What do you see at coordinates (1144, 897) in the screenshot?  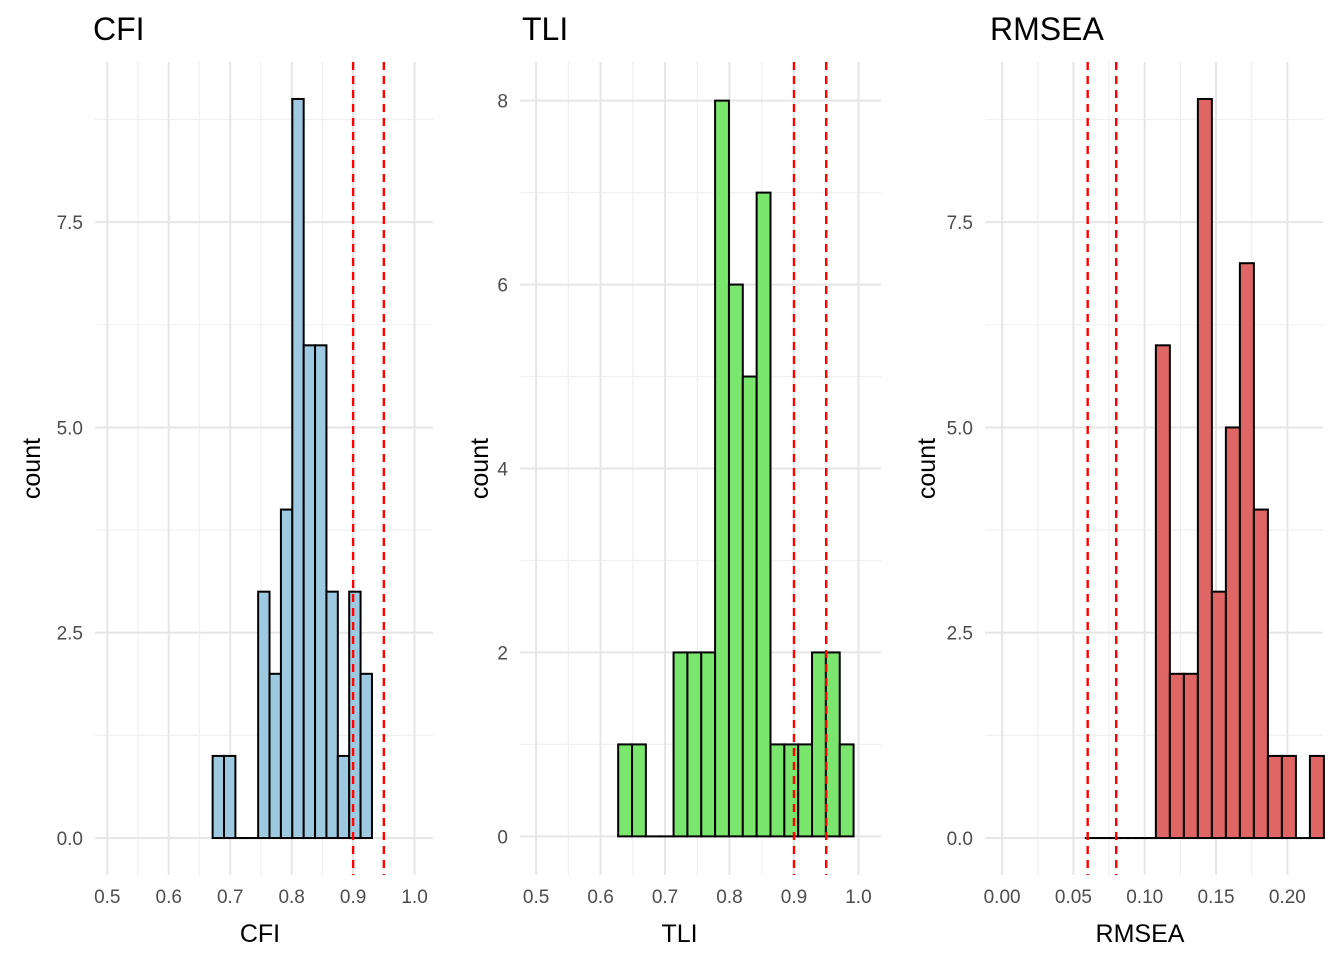 I see `x-tick-label: 0.10` at bounding box center [1144, 897].